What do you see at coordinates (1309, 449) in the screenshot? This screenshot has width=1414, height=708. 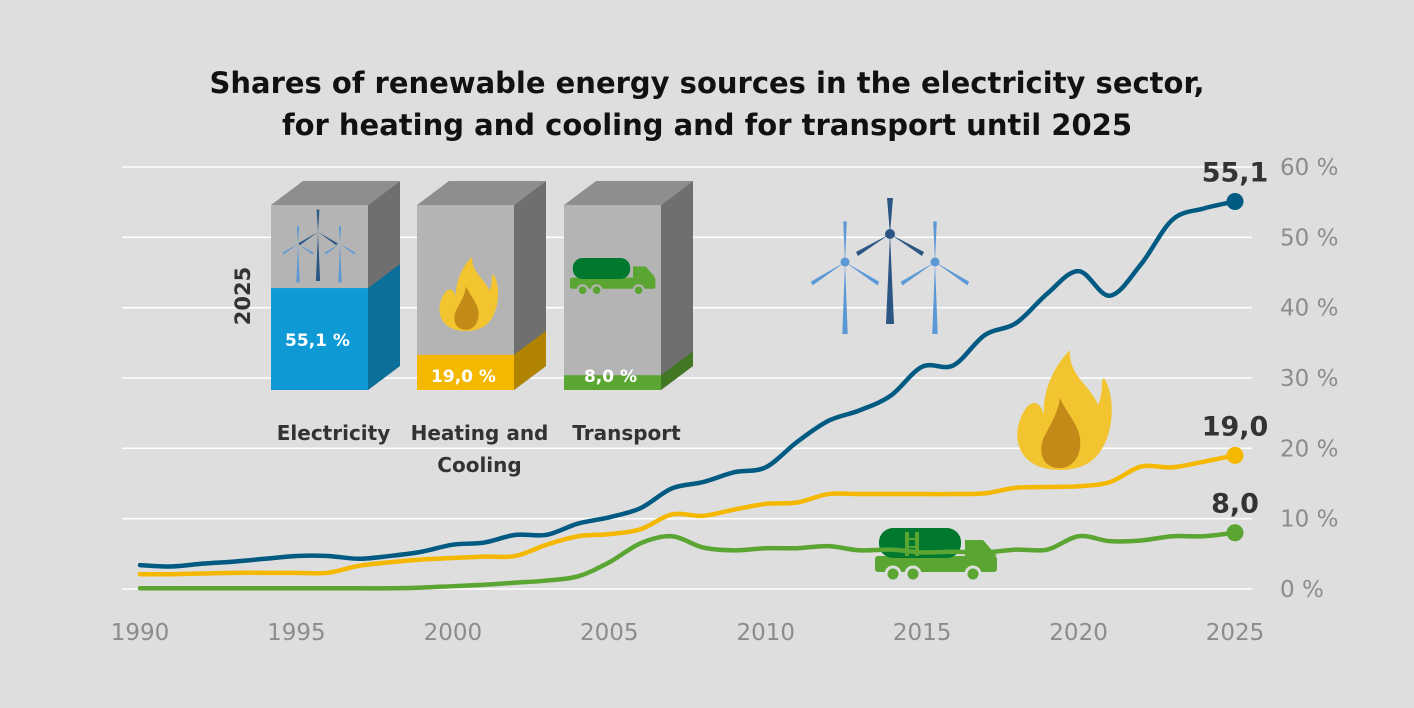 I see `y-tick-label: 20 %` at bounding box center [1309, 449].